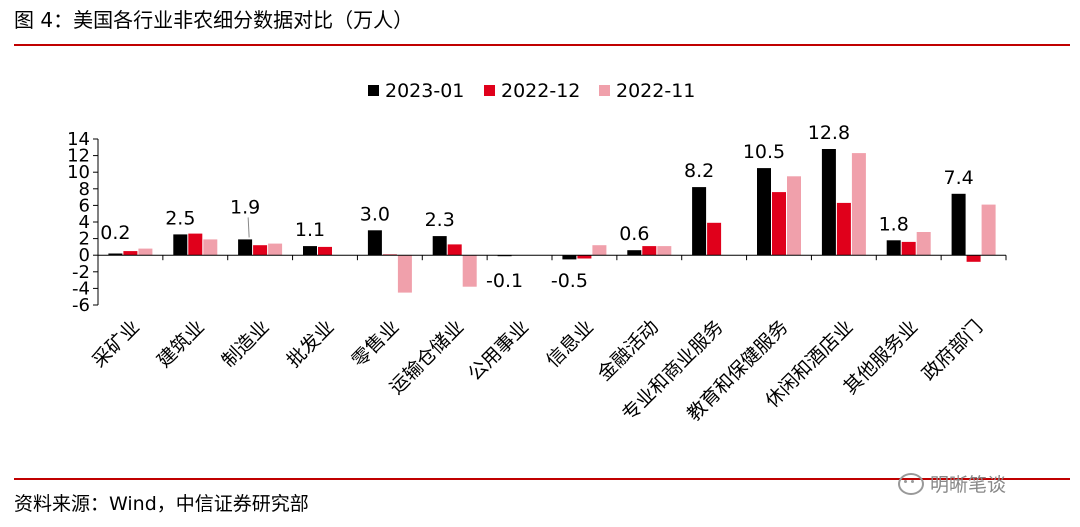 The height and width of the screenshot is (527, 1080). Describe the element at coordinates (911, 483) in the screenshot. I see `wechat-icon` at that location.